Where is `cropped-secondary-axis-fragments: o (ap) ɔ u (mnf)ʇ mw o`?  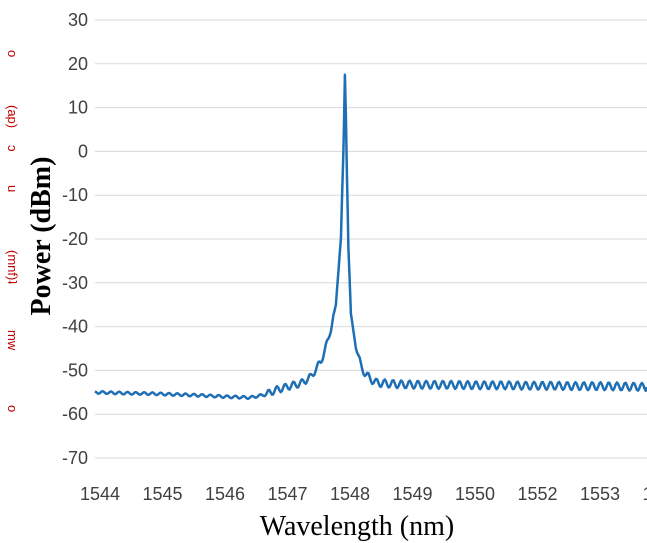
cropped-secondary-axis-fragments: o (ap) ɔ u (mnf)ʇ mw o is located at coordinates (12, 231).